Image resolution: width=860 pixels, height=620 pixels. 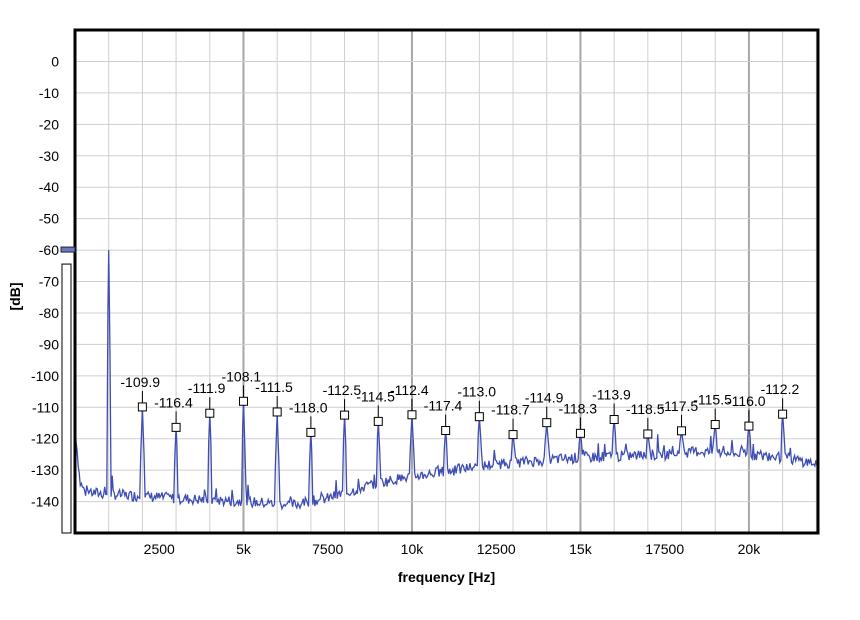 I want to click on harmonic-markers, so click(x=462, y=412).